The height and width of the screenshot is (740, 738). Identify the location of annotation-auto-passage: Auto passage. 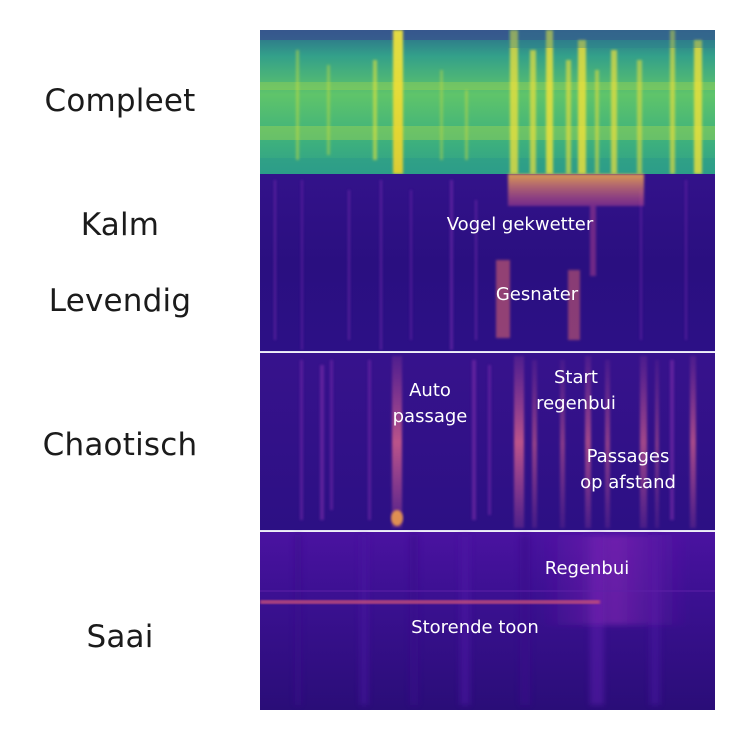
(430, 404).